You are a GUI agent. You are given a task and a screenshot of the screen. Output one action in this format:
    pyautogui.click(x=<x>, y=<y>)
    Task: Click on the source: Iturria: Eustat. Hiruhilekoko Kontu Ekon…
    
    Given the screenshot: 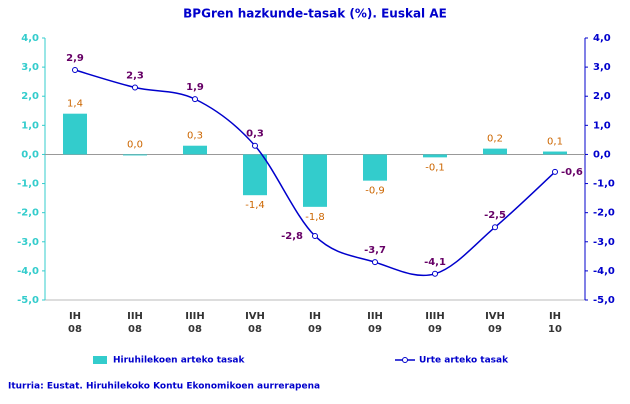 What is the action you would take?
    pyautogui.click(x=164, y=387)
    